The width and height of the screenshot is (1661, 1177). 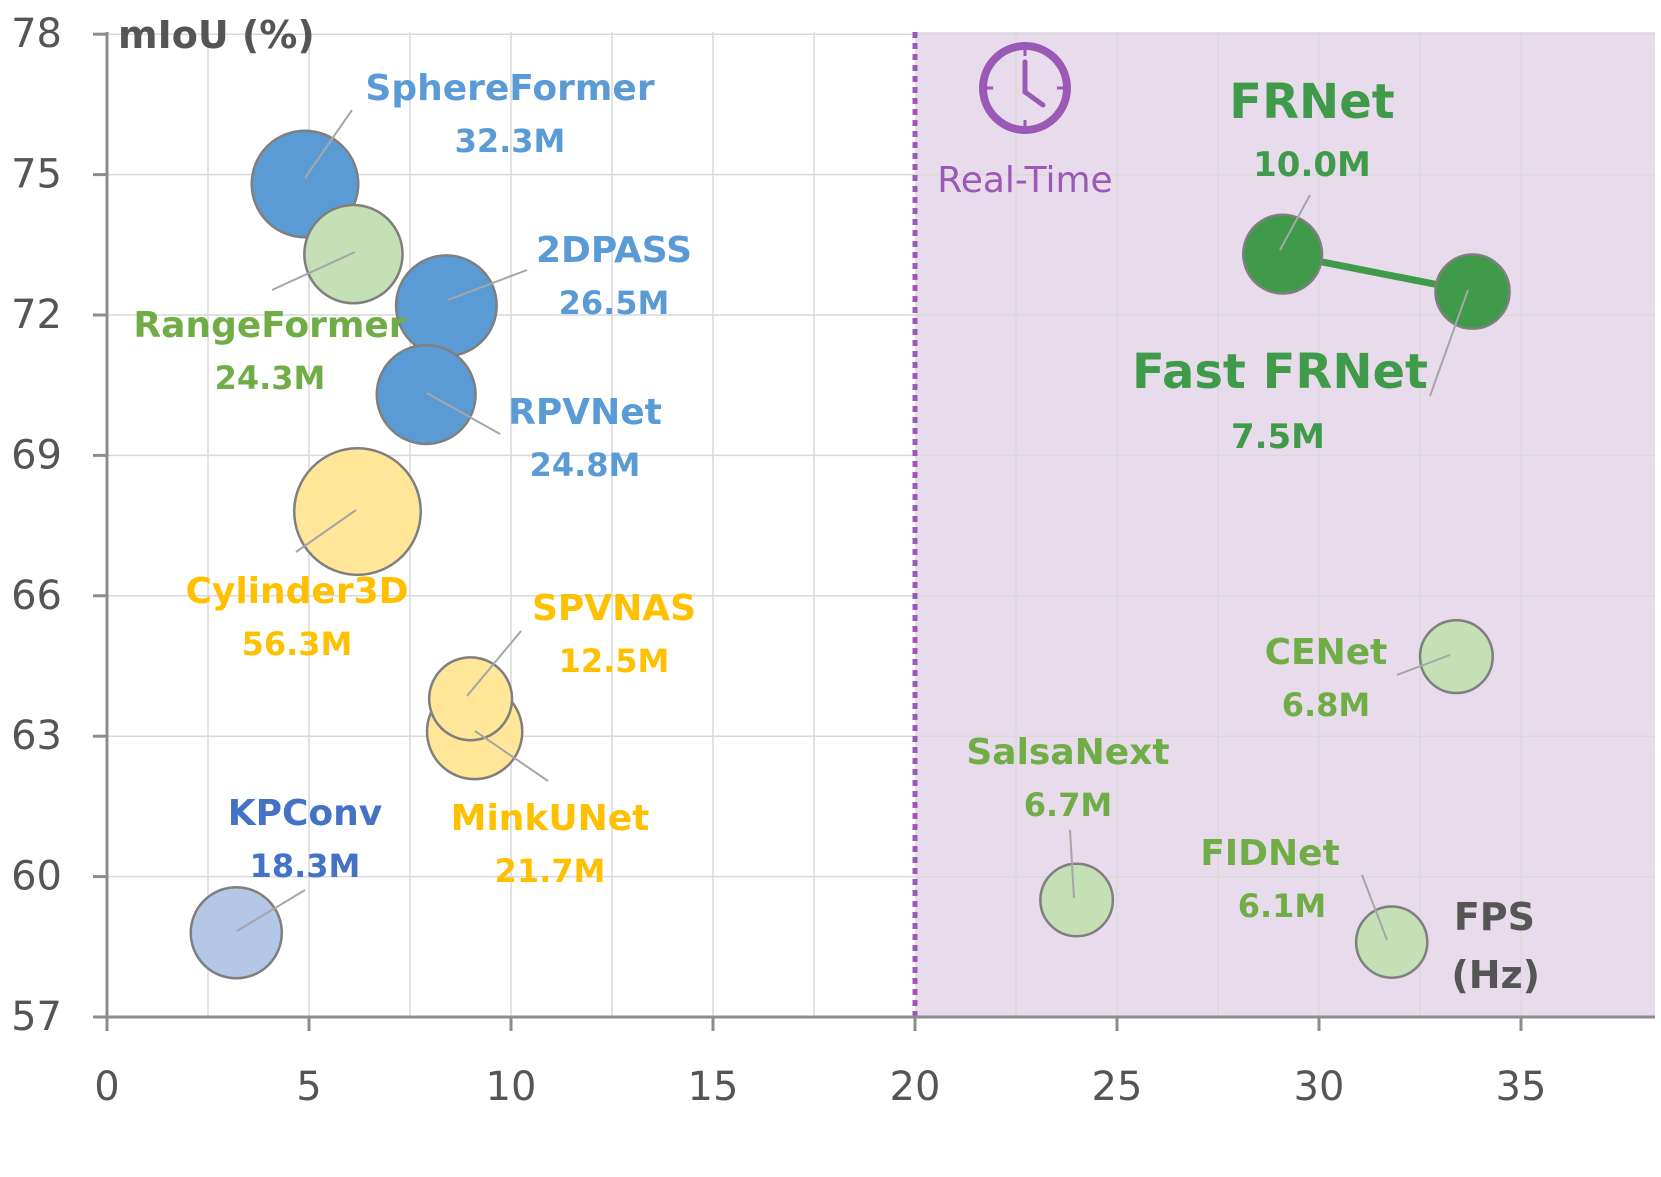 I want to click on point-fidnet, so click(x=1391, y=942).